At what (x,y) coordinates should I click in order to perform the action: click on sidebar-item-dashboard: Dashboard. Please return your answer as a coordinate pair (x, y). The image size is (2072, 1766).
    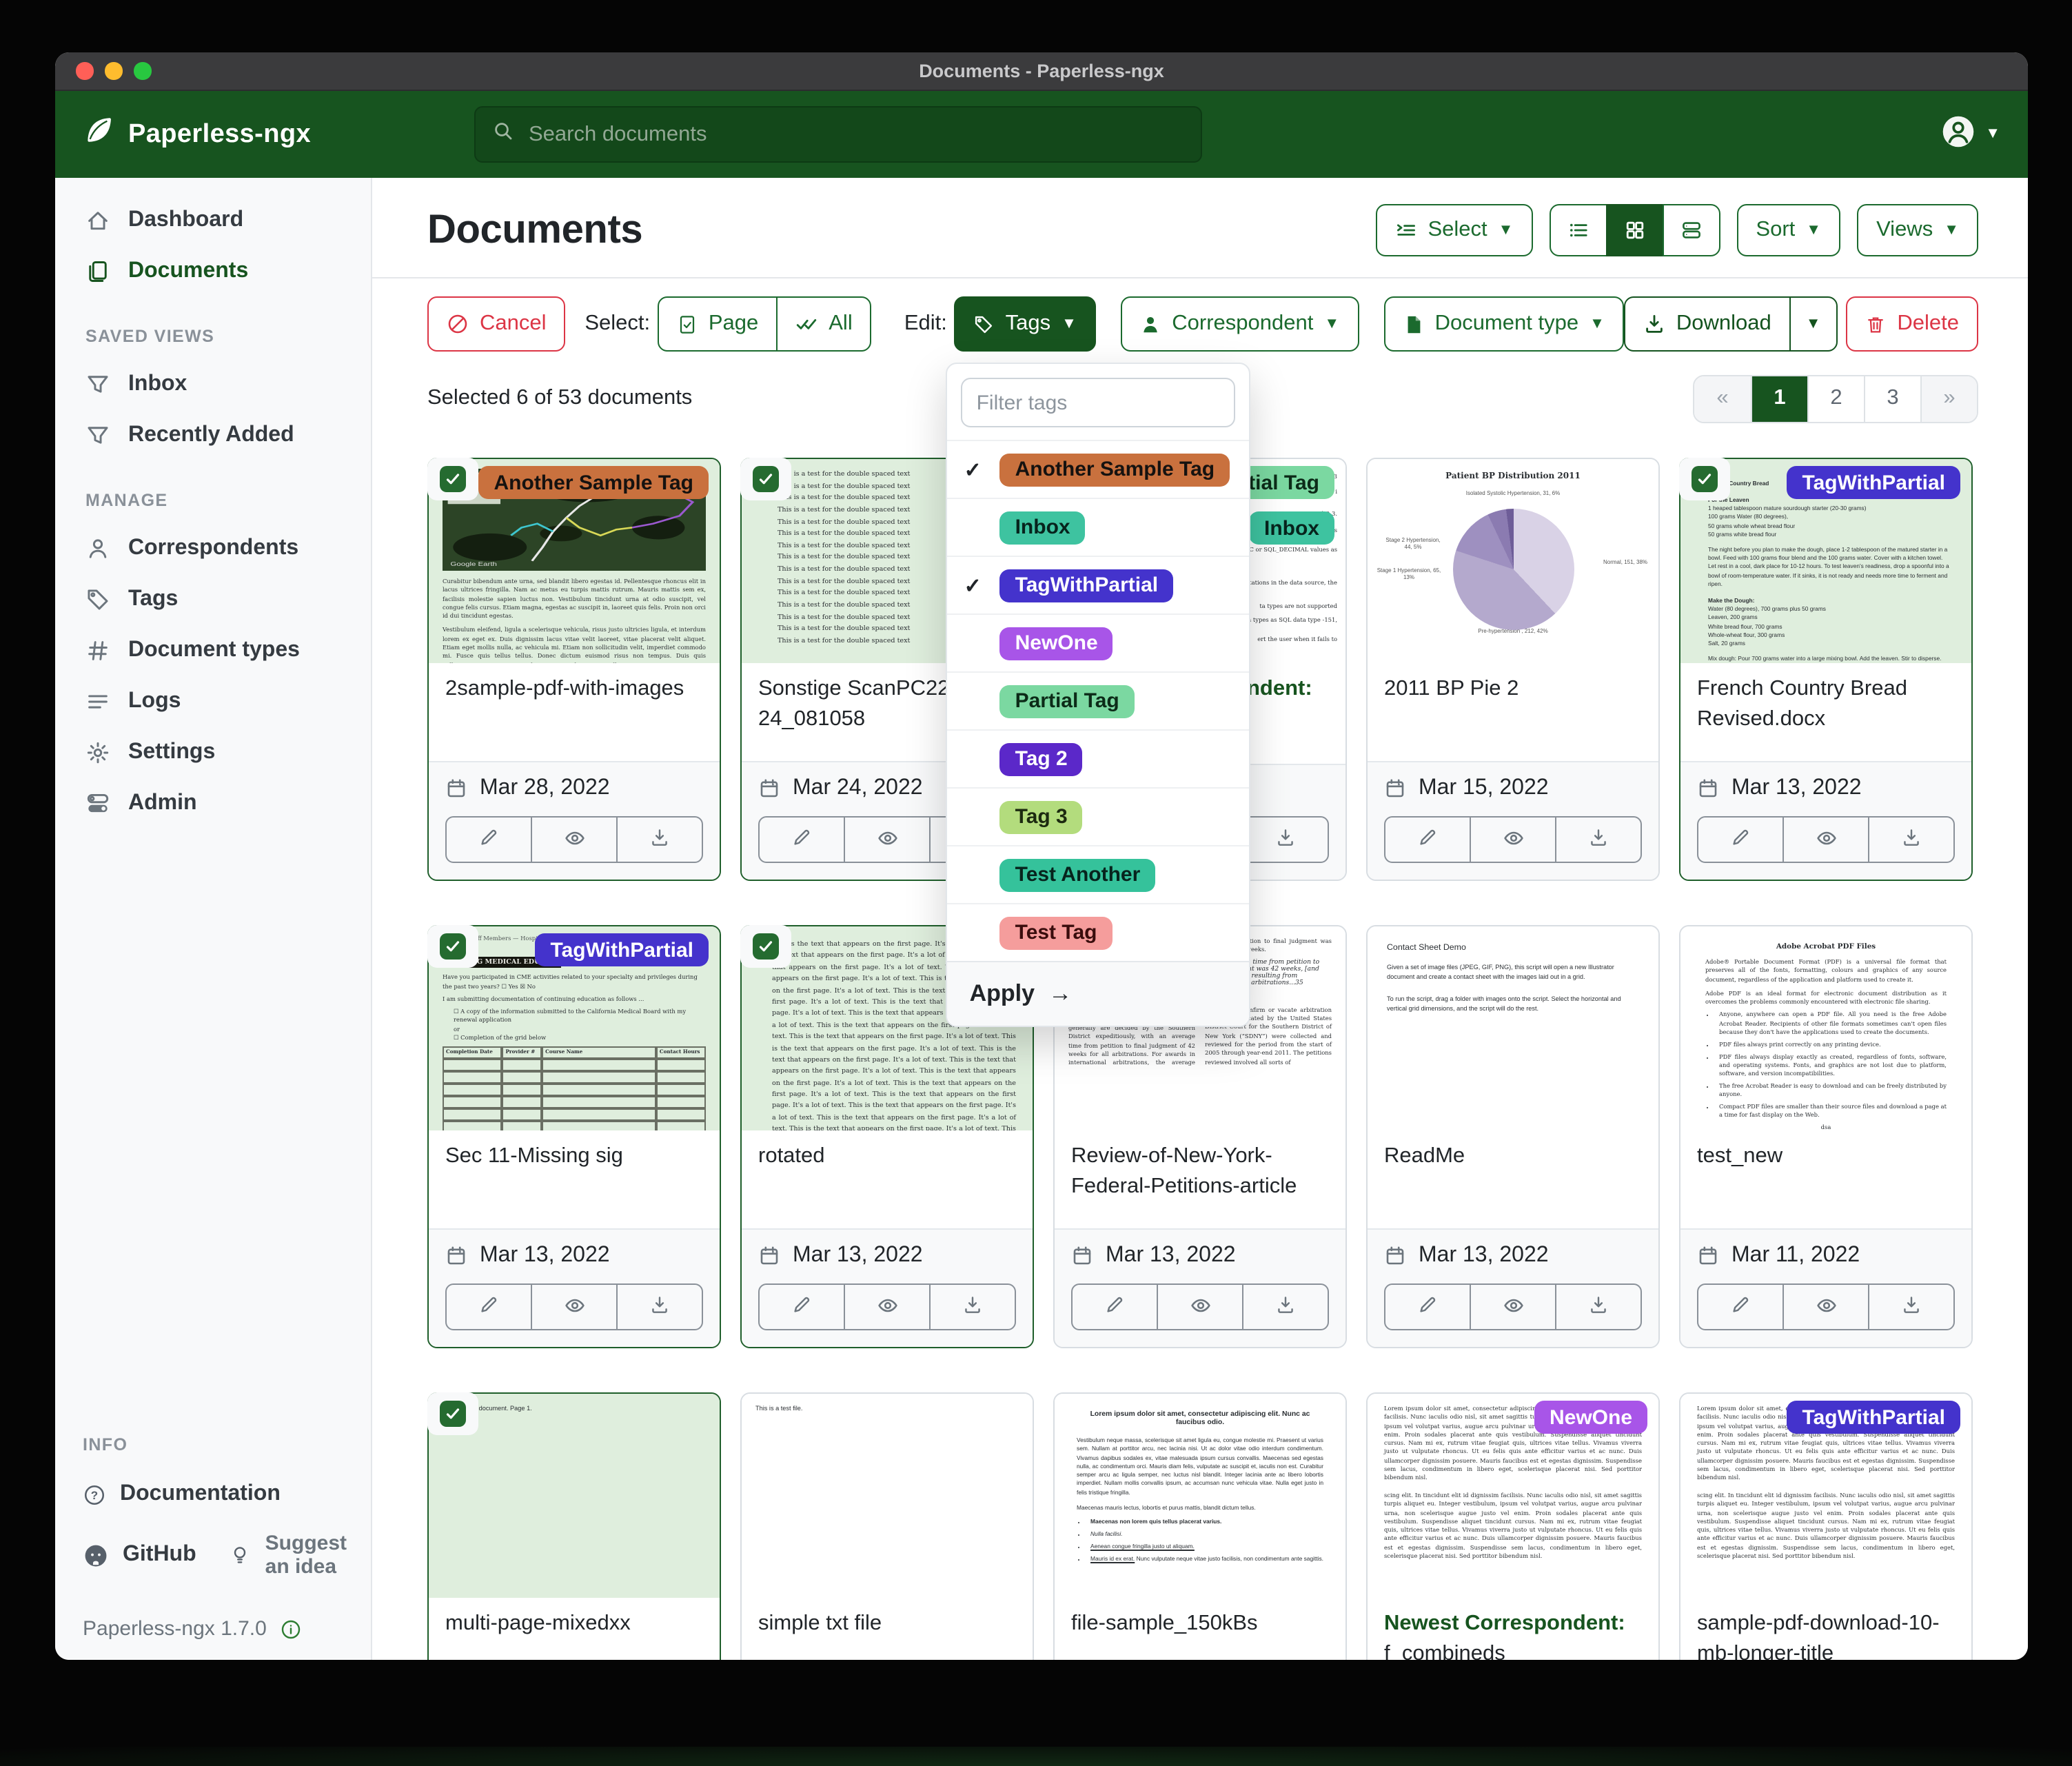
    Looking at the image, I should click on (213, 219).